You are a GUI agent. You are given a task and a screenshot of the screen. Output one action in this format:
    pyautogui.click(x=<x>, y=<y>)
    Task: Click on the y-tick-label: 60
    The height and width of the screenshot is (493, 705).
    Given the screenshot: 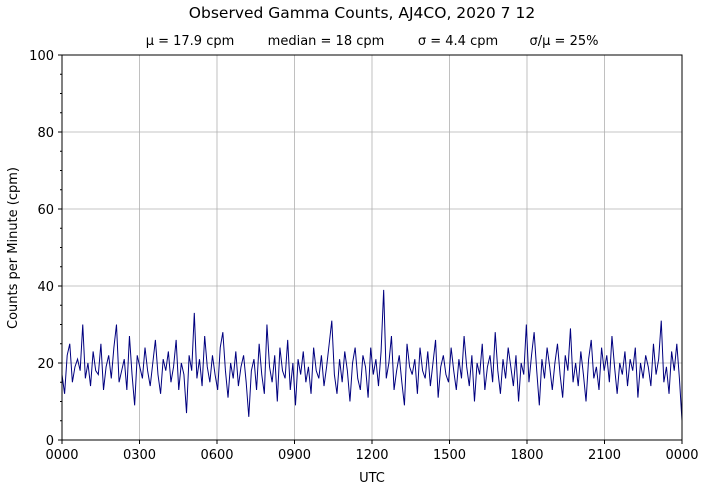 What is the action you would take?
    pyautogui.click(x=45, y=210)
    